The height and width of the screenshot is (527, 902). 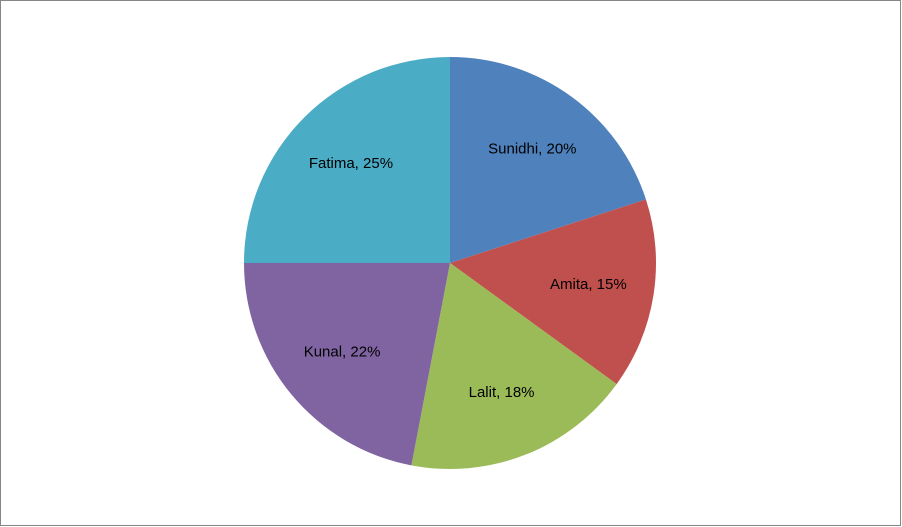 What do you see at coordinates (502, 392) in the screenshot?
I see `slice-label: Lalit, 18%` at bounding box center [502, 392].